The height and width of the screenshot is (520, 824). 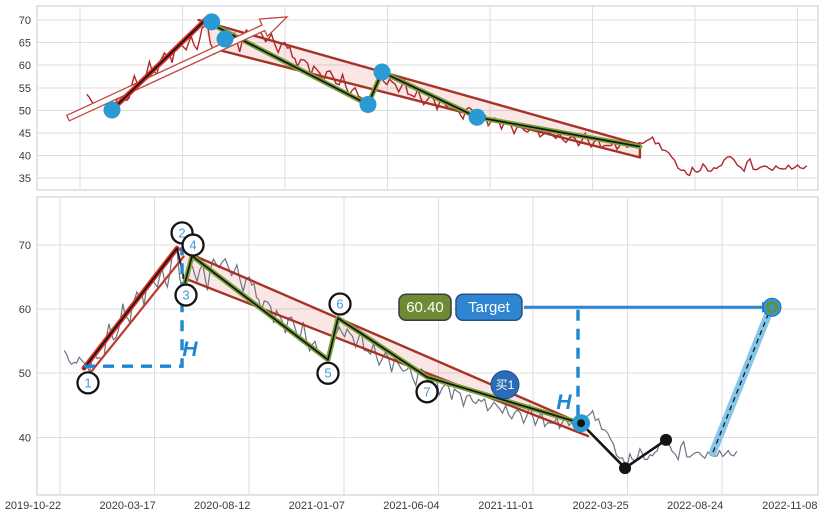 I want to click on y-tick-label: 35, so click(x=25, y=179).